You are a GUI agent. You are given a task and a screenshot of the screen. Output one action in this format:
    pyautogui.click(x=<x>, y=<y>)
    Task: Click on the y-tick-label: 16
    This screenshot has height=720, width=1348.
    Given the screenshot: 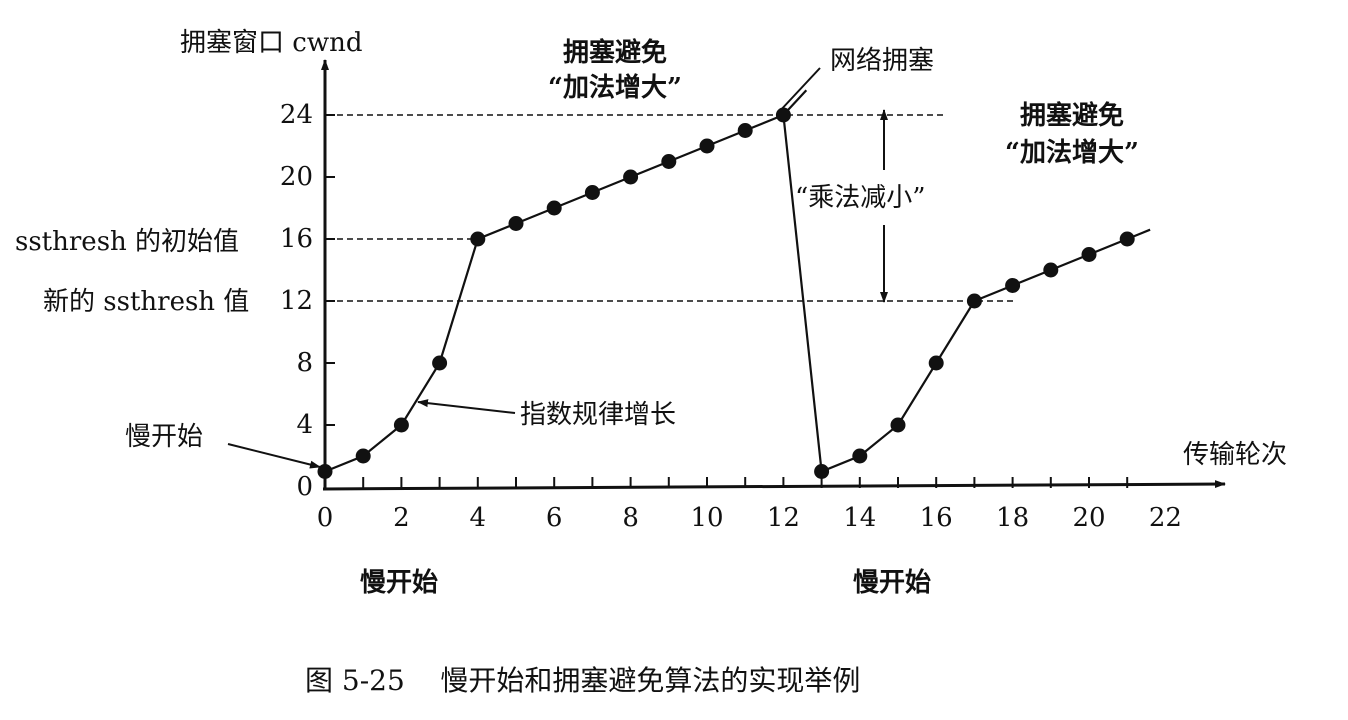 What is the action you would take?
    pyautogui.click(x=296, y=239)
    